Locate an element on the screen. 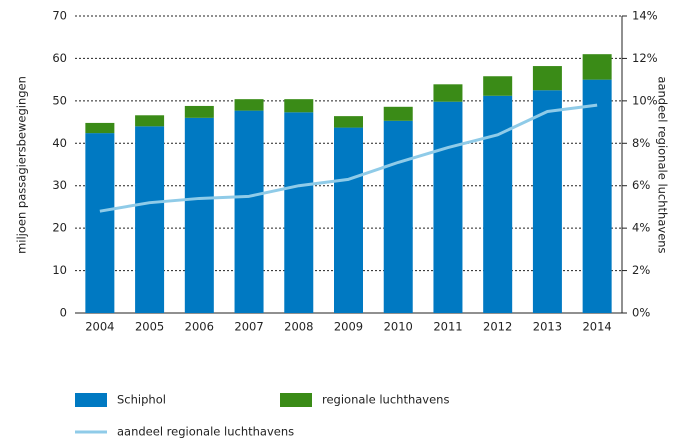 The height and width of the screenshot is (447, 677). y-axis-label: miljoen passagiersbewegingen is located at coordinates (22, 165).